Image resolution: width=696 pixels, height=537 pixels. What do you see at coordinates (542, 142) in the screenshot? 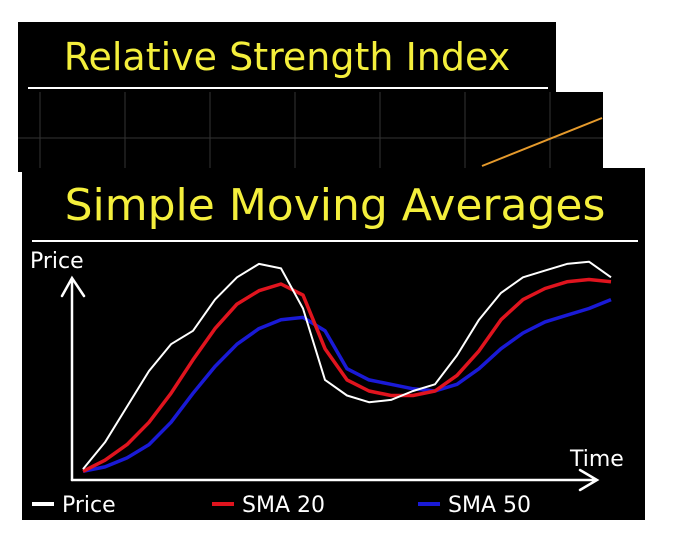
I see `orange-stroke` at bounding box center [542, 142].